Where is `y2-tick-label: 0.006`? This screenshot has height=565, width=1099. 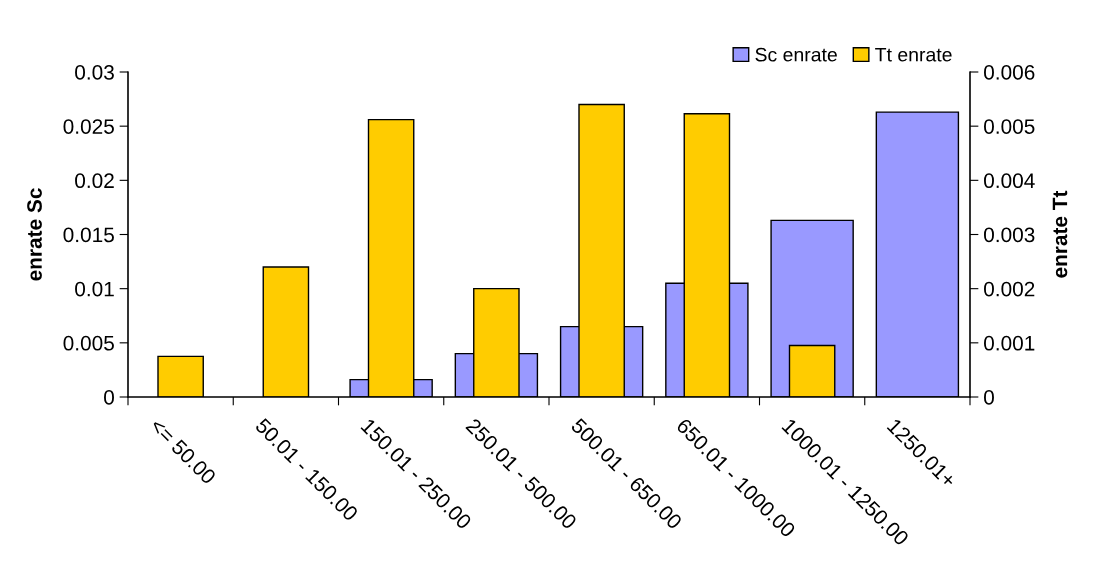
y2-tick-label: 0.006 is located at coordinates (1009, 72).